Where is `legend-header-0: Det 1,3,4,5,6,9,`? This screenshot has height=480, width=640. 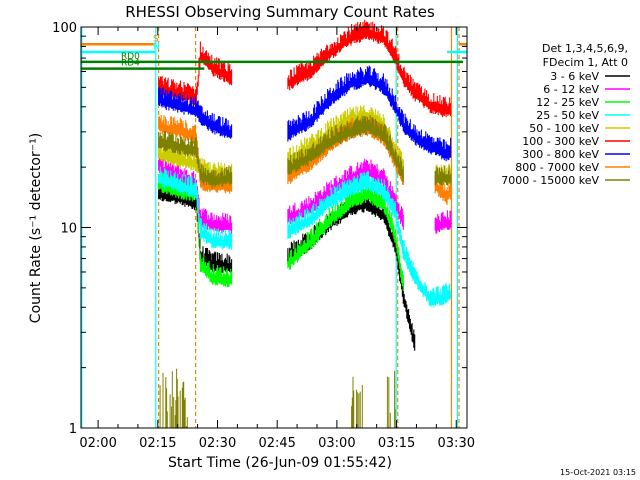 legend-header-0: Det 1,3,4,5,6,9, is located at coordinates (585, 48).